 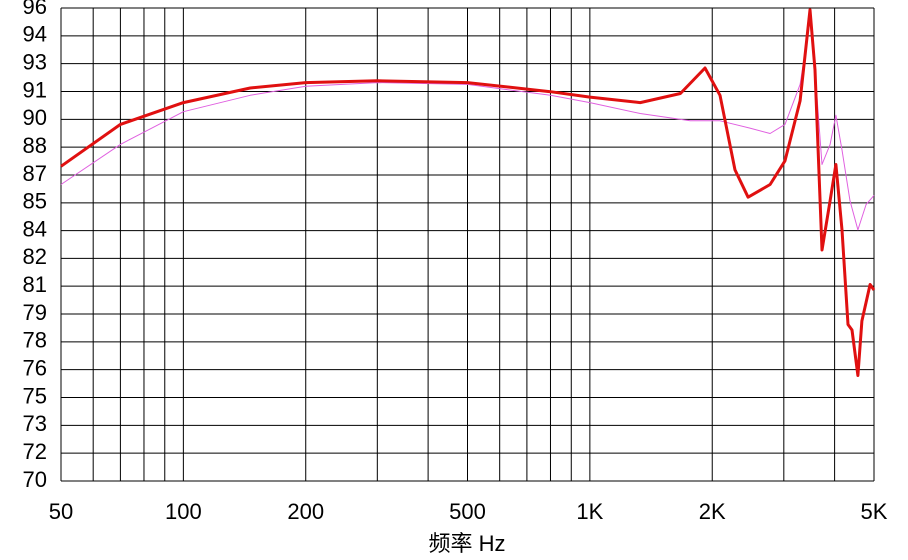 What do you see at coordinates (35, 312) in the screenshot?
I see `y-tick-label: 79` at bounding box center [35, 312].